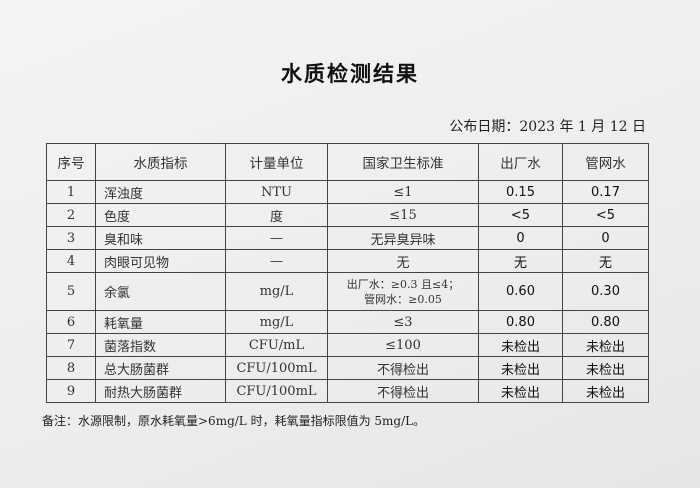 This screenshot has height=488, width=700. What do you see at coordinates (160, 322) in the screenshot?
I see `indicator-name: 耗氧量` at bounding box center [160, 322].